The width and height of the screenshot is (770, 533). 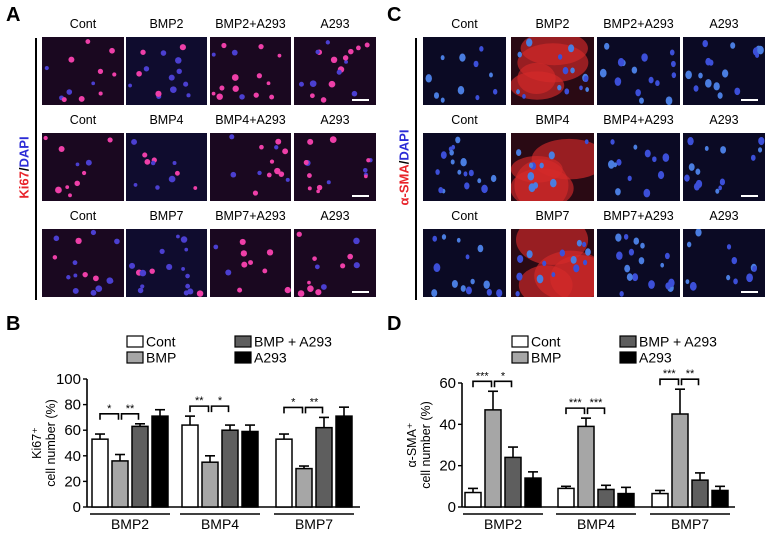 What do you see at coordinates (77, 507) in the screenshot?
I see `y-tick-label: 0` at bounding box center [77, 507].